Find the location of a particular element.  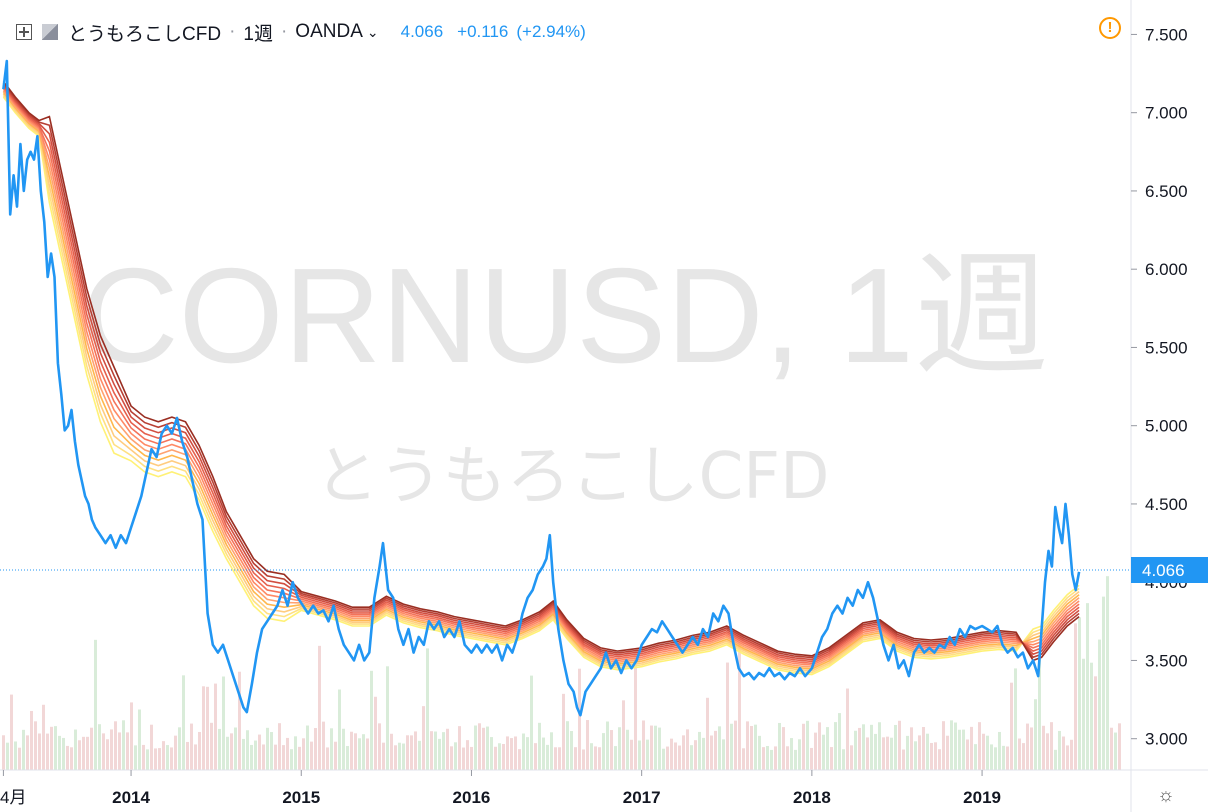

symbol-name: とうもろこしCFD is located at coordinates (145, 34).